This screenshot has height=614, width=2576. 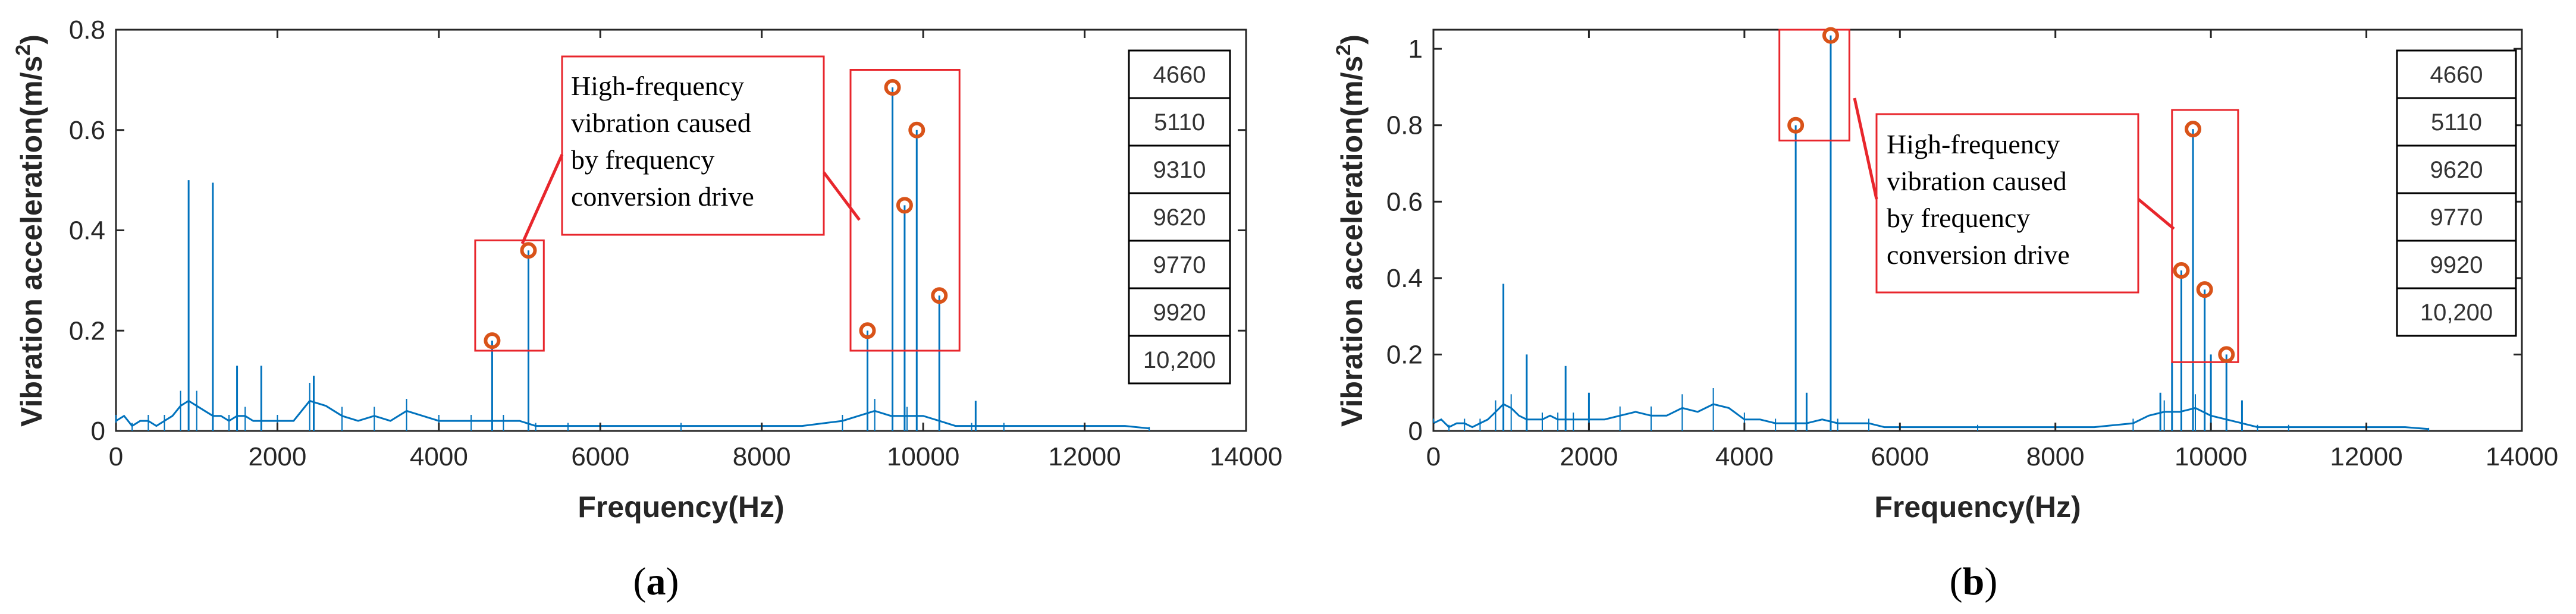 I want to click on annotation-line-3-b: by frequency, so click(x=1958, y=218).